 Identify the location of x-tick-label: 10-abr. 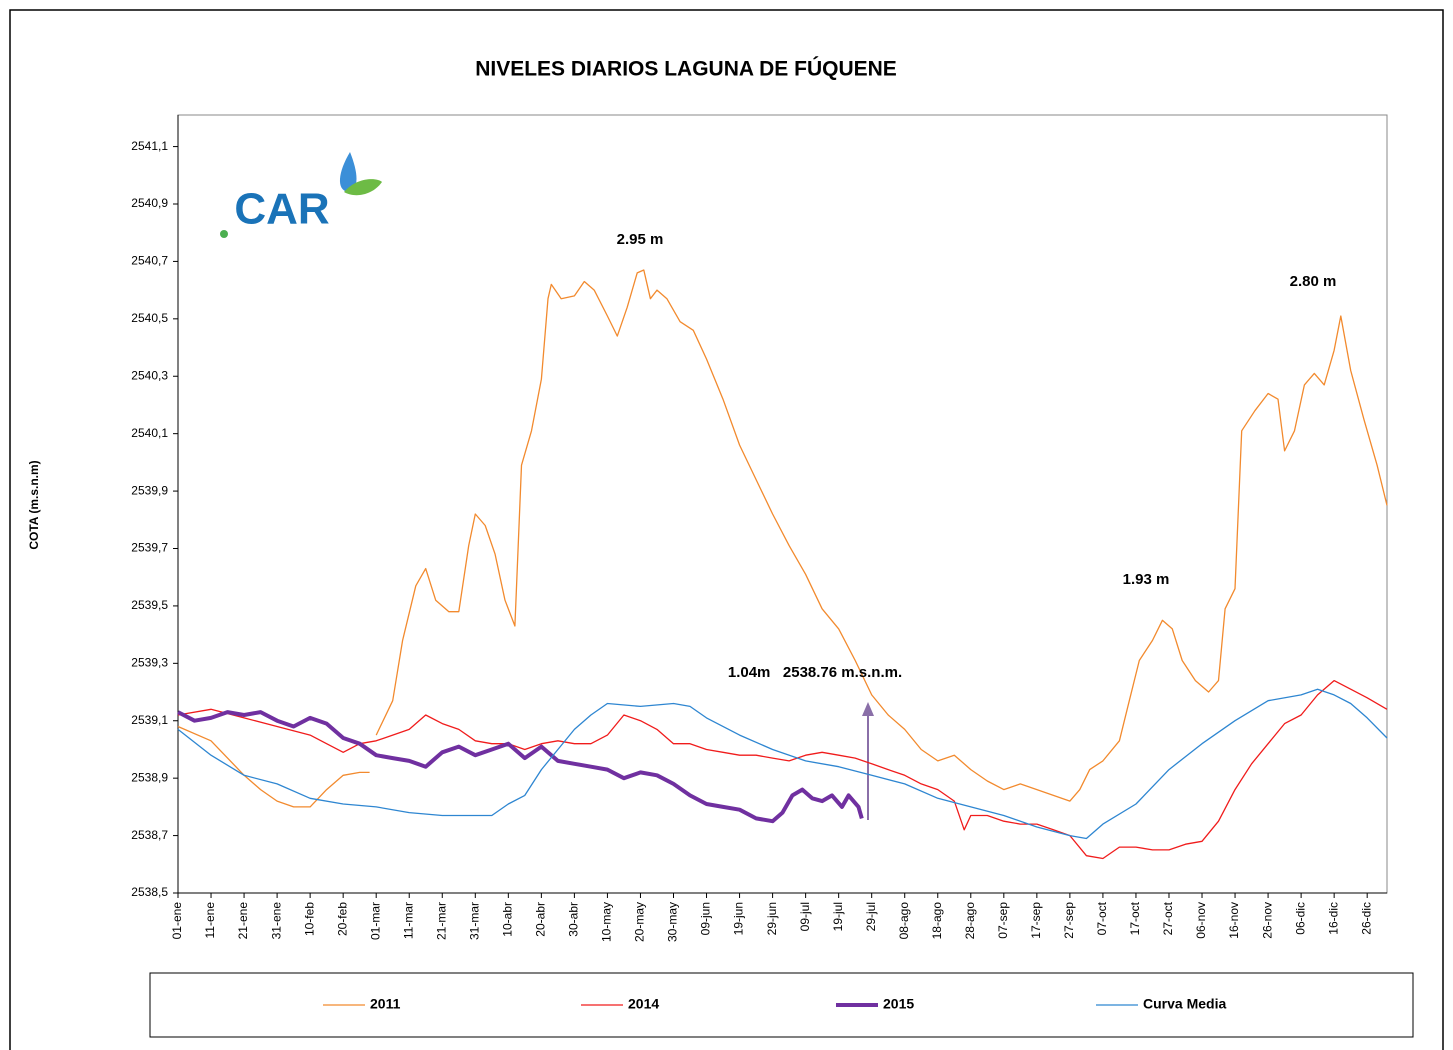
(507, 919).